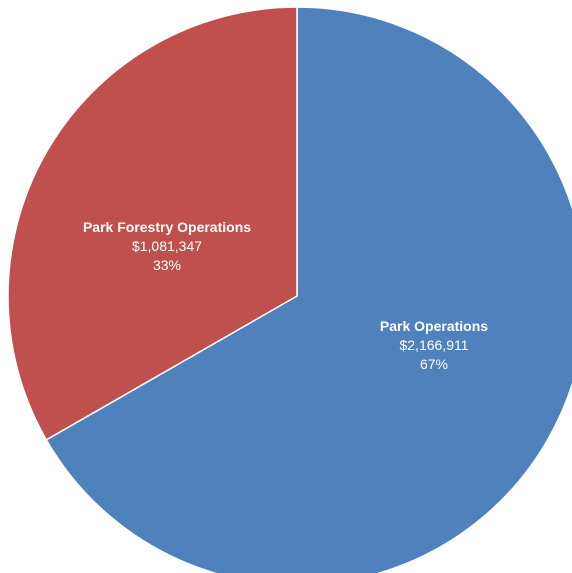 The width and height of the screenshot is (572, 573). Describe the element at coordinates (434, 364) in the screenshot. I see `slice-percent-label: 67%` at that location.